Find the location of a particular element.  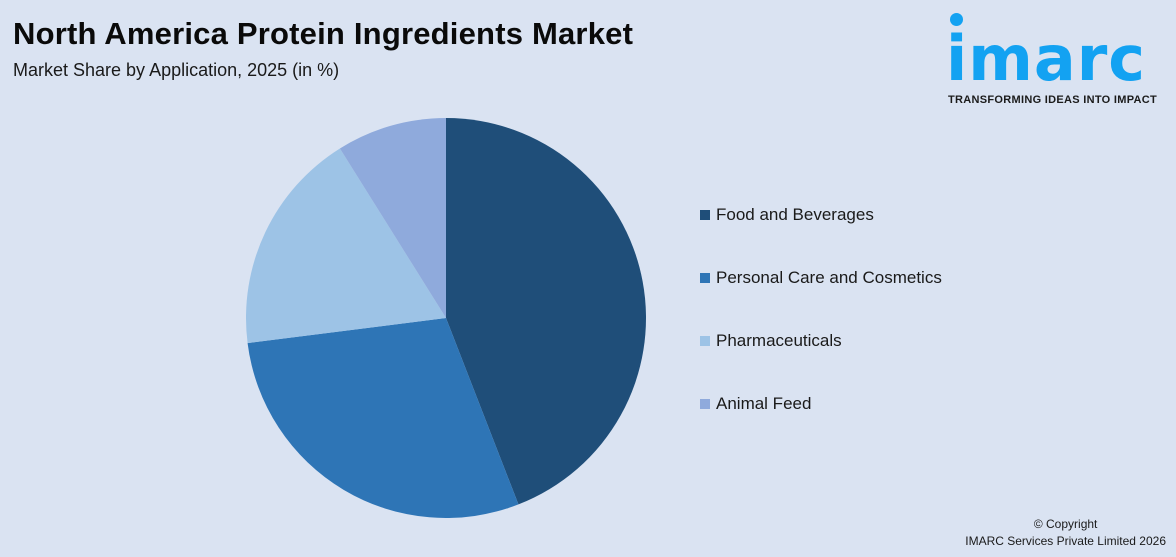

pie-slice-personal-care-and-cosmetics is located at coordinates (383, 418).